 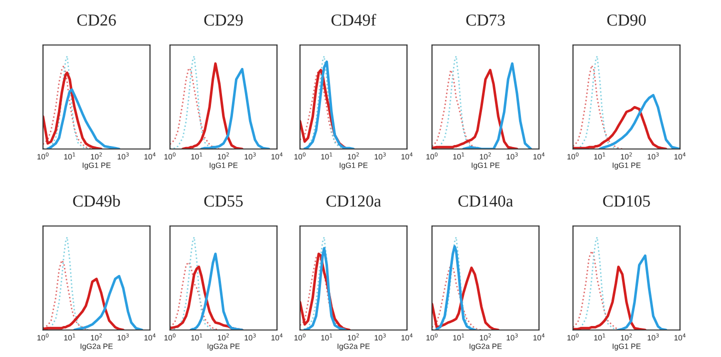 I want to click on chart-title: CD73, so click(x=485, y=20).